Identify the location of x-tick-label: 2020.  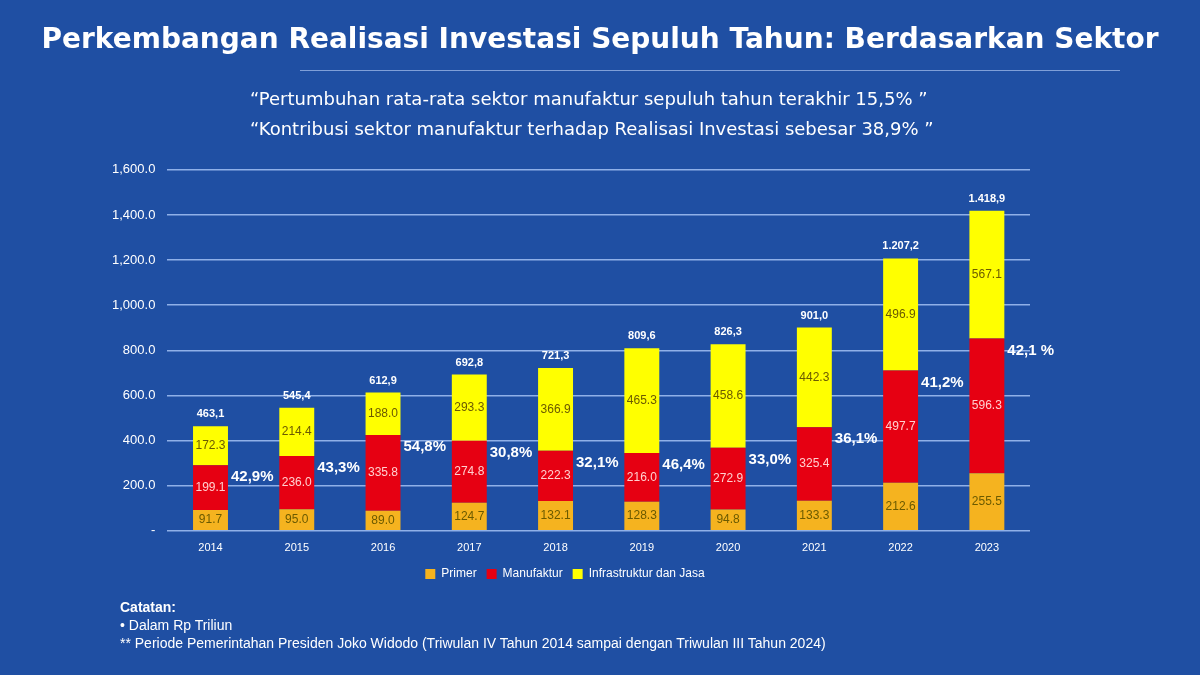
(728, 547).